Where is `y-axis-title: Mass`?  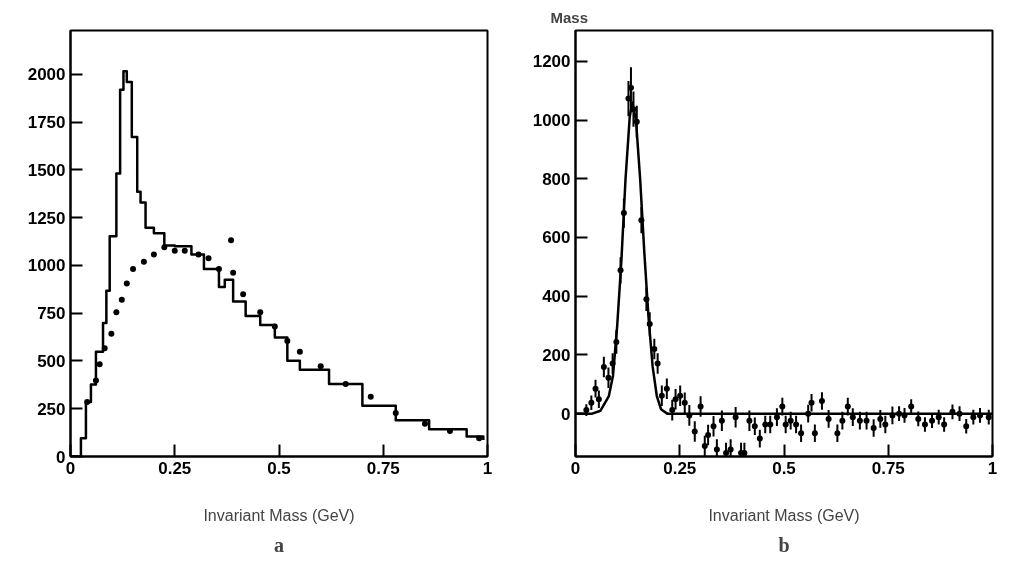
y-axis-title: Mass is located at coordinates (569, 17).